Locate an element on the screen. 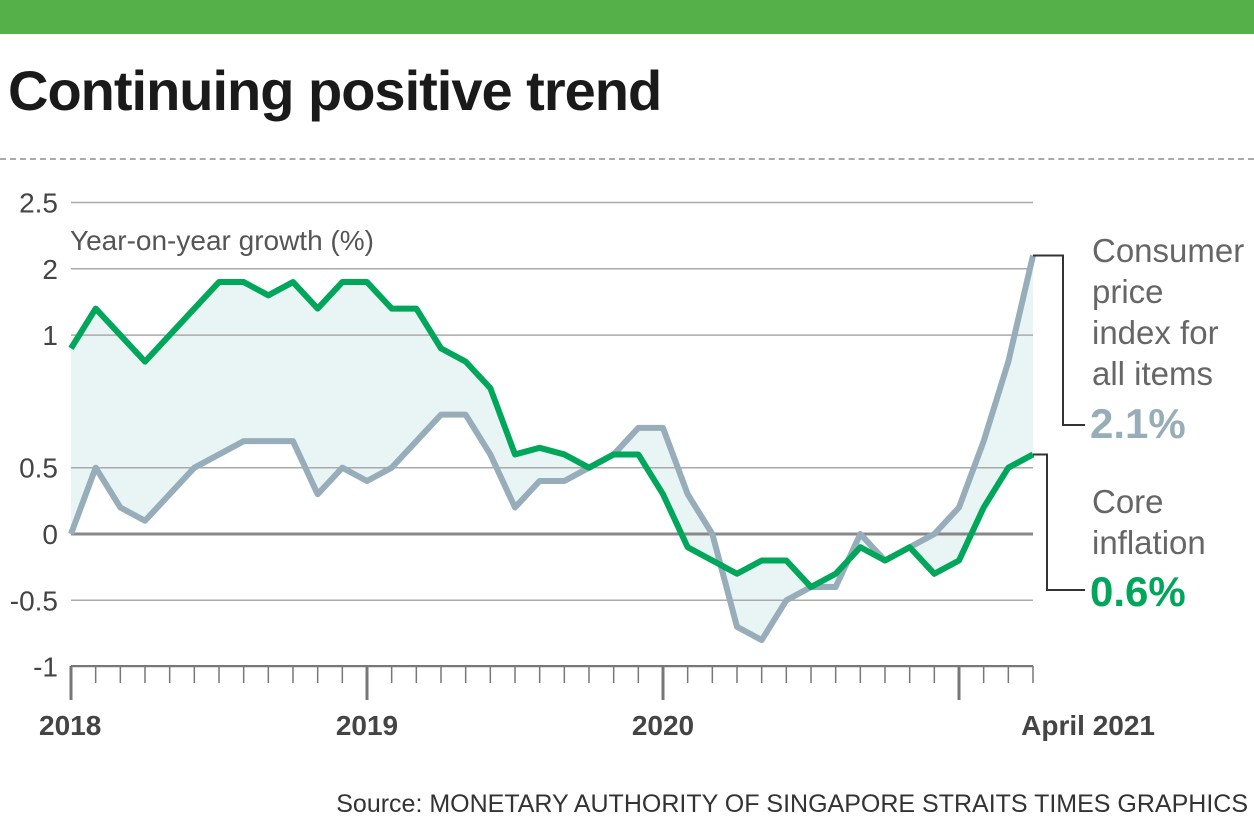 The image size is (1254, 827). y-tick-label: 2.5 is located at coordinates (38, 203).